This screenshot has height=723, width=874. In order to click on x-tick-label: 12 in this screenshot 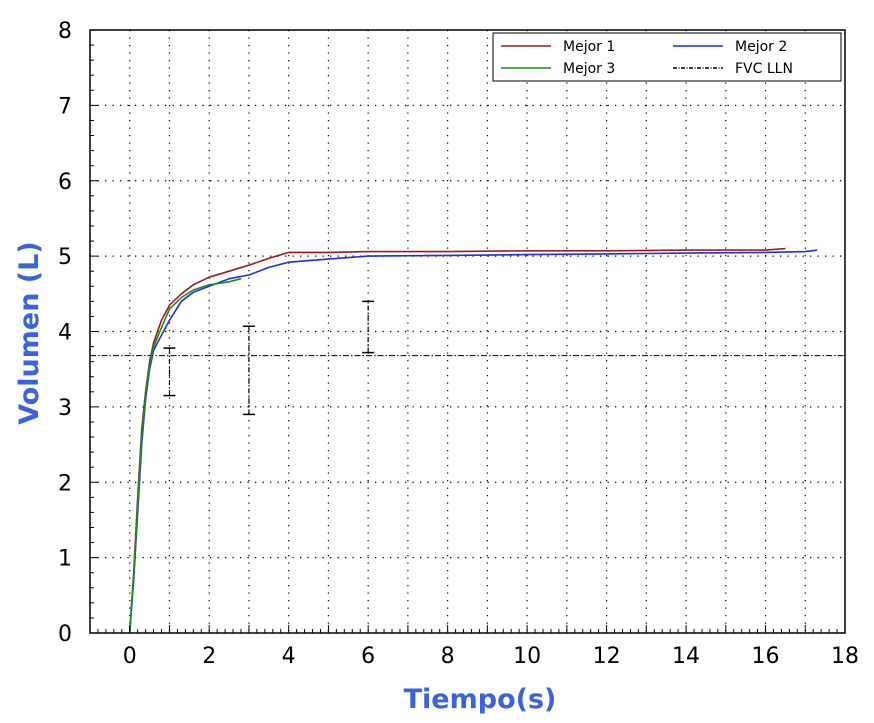, I will do `click(607, 656)`.